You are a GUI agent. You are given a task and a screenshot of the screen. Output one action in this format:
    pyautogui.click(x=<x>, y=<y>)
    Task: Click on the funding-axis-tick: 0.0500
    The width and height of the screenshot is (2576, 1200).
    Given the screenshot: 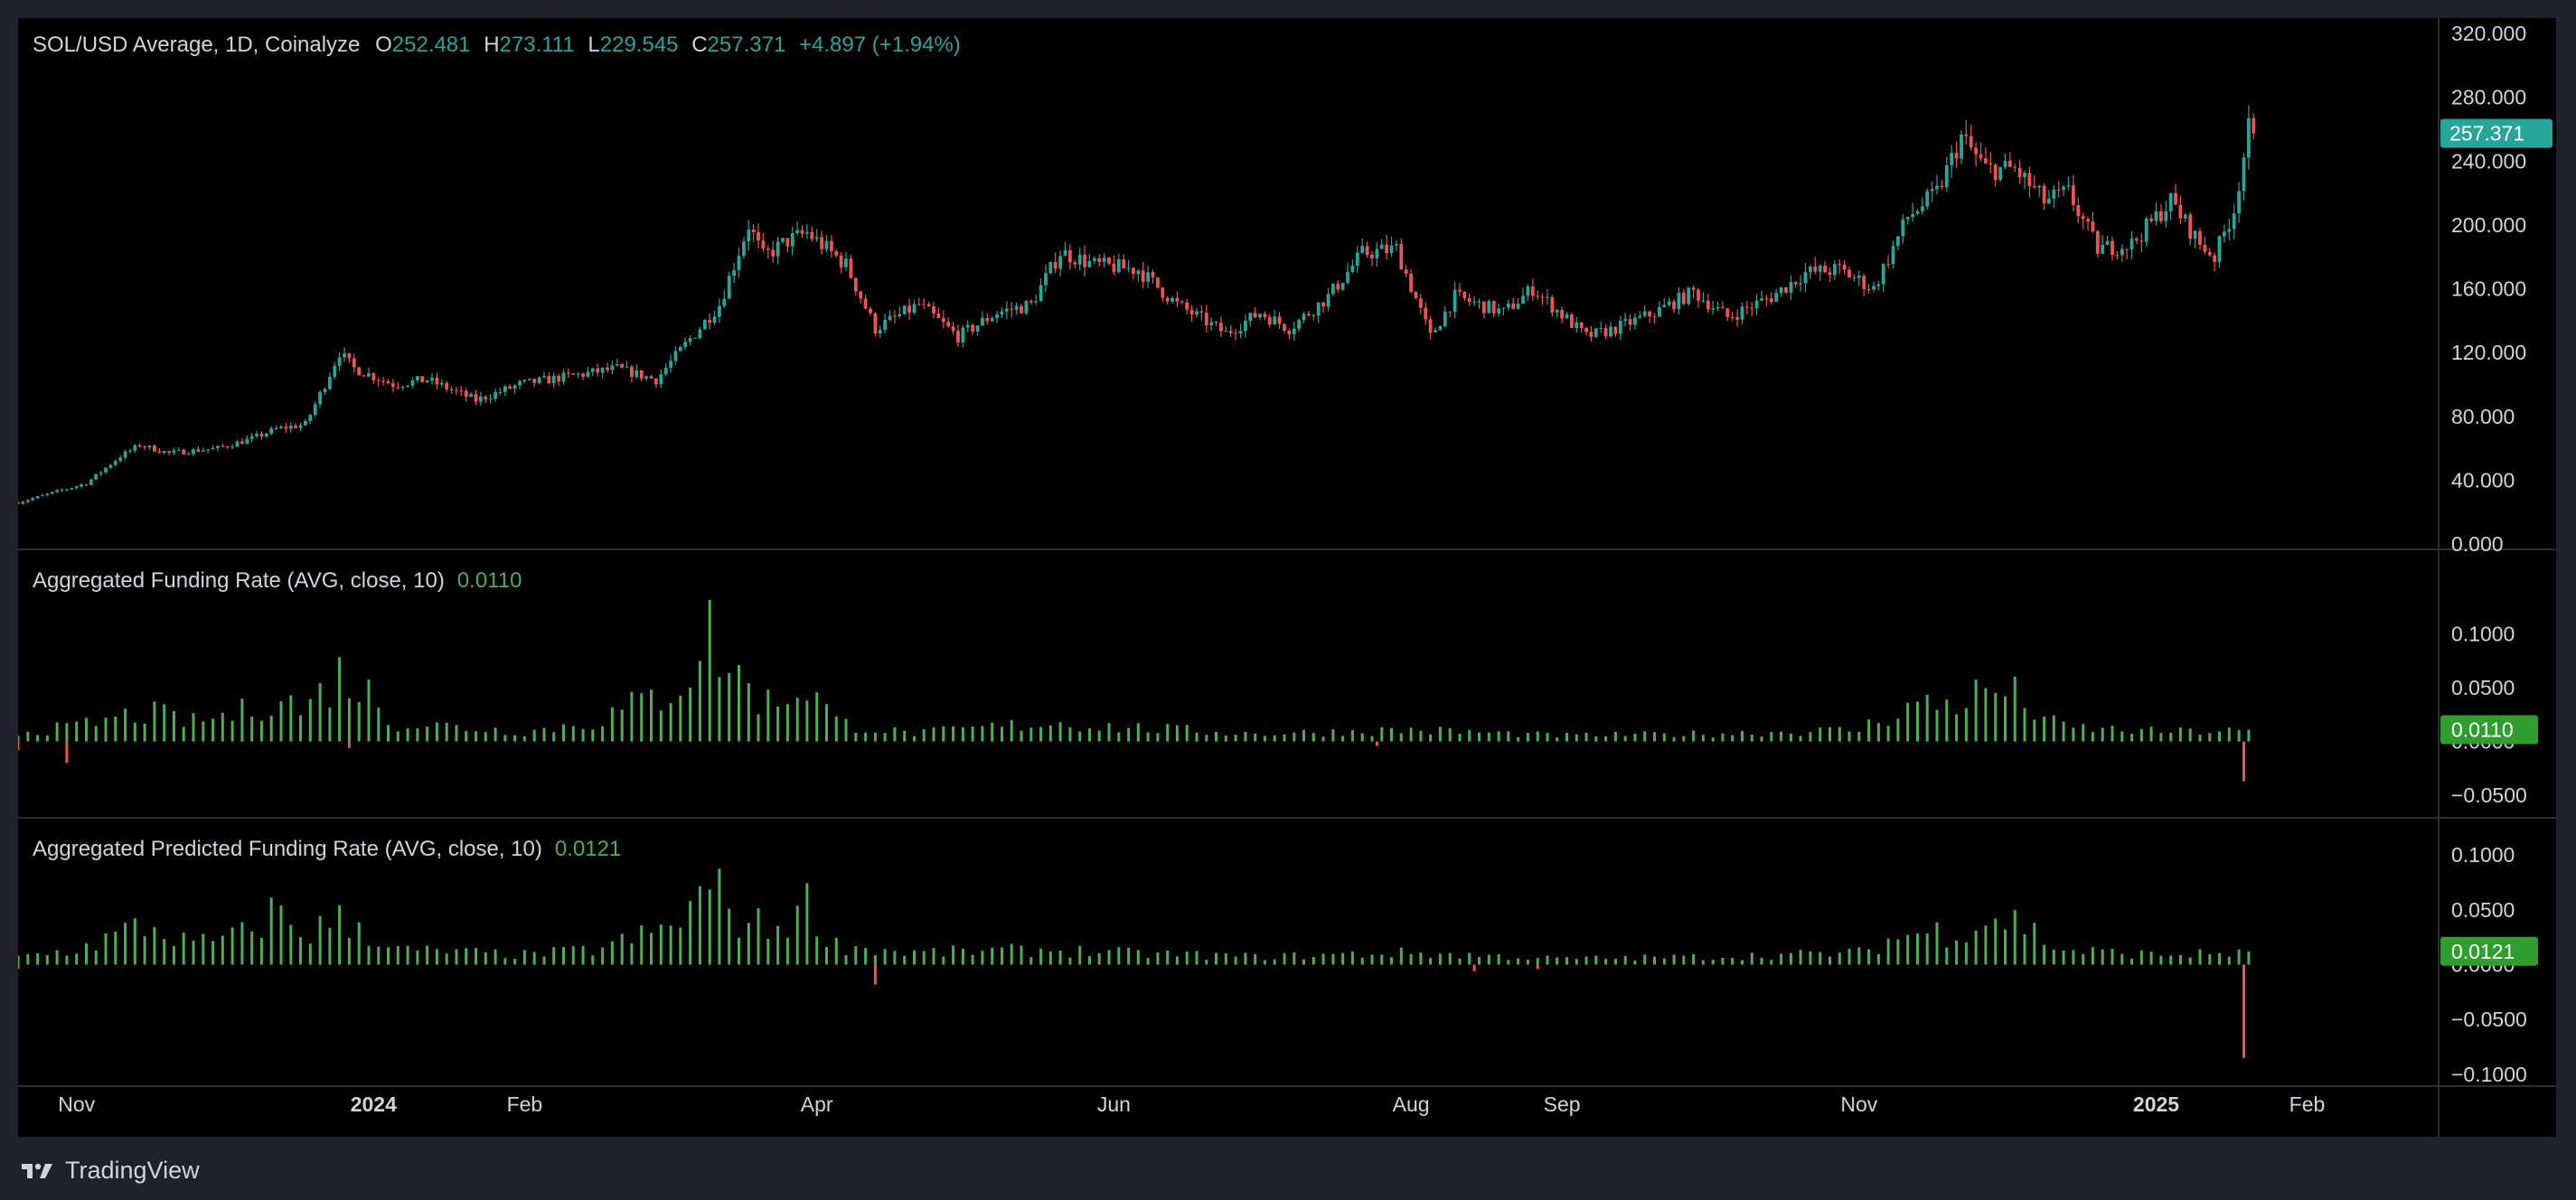 What is the action you would take?
    pyautogui.click(x=2483, y=910)
    